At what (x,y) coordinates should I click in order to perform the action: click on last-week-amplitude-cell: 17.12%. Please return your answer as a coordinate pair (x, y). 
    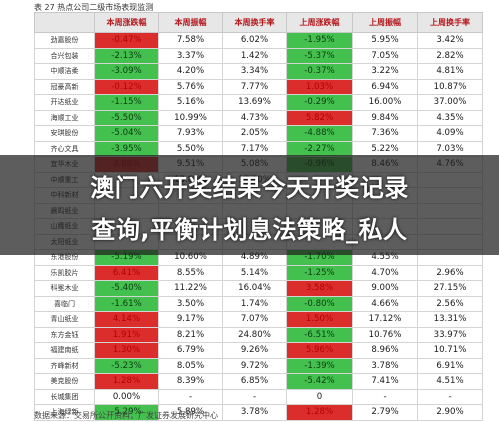
    Looking at the image, I should click on (385, 319).